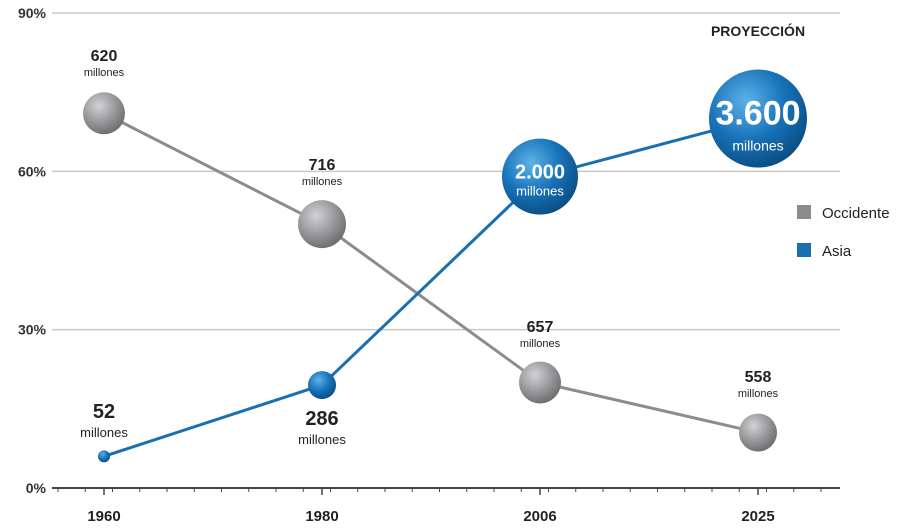  I want to click on asia-label-2006-value: 2.000, so click(540, 173).